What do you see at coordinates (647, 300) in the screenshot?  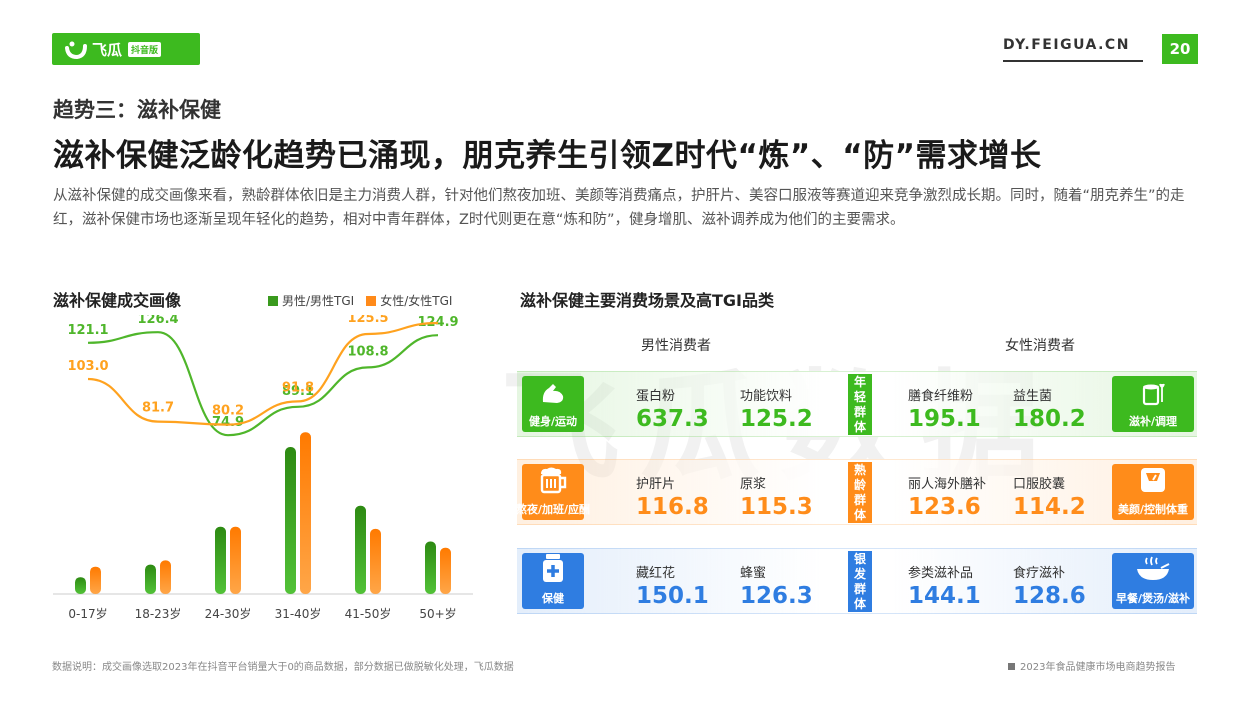 I see `scene-section-title: 滋补保健主要消费场景及高TGI品类` at bounding box center [647, 300].